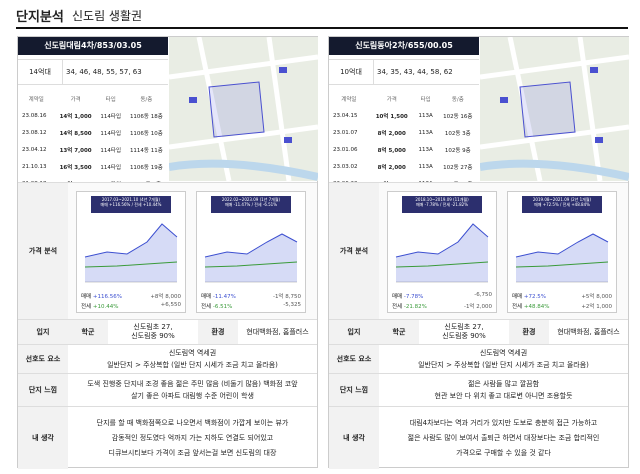  Describe the element at coordinates (34, 149) in the screenshot. I see `table-cell: 23.04.12` at that location.